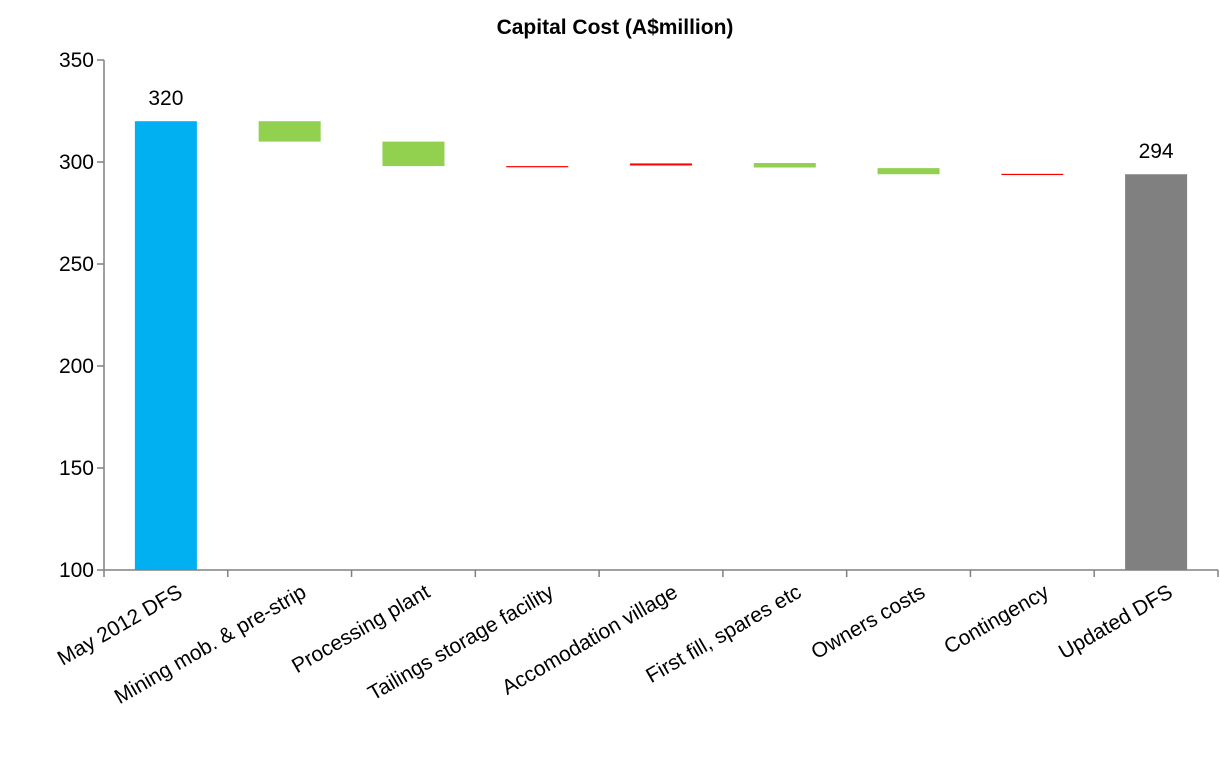 This screenshot has height=764, width=1220. Describe the element at coordinates (76, 366) in the screenshot. I see `y-tick-label: 200` at that location.